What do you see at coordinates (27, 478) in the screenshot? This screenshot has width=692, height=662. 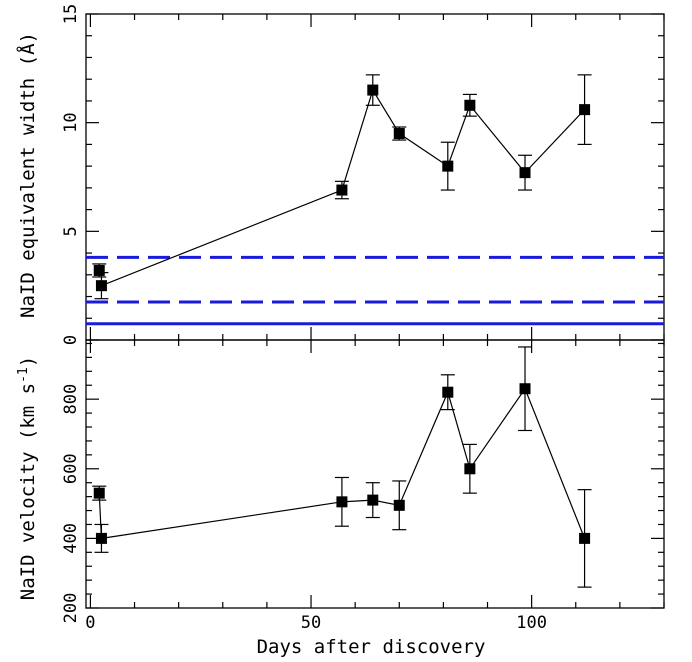 I see `bottom-y-axis-title: NaID velocity (km s-1)` at bounding box center [27, 478].